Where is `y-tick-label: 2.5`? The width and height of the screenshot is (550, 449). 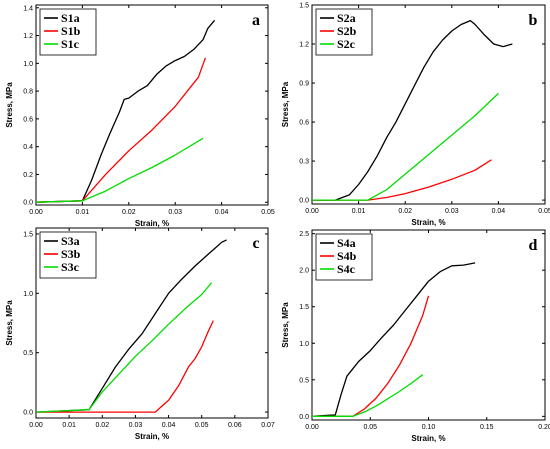 y-tick-label: 2.5 is located at coordinates (304, 234).